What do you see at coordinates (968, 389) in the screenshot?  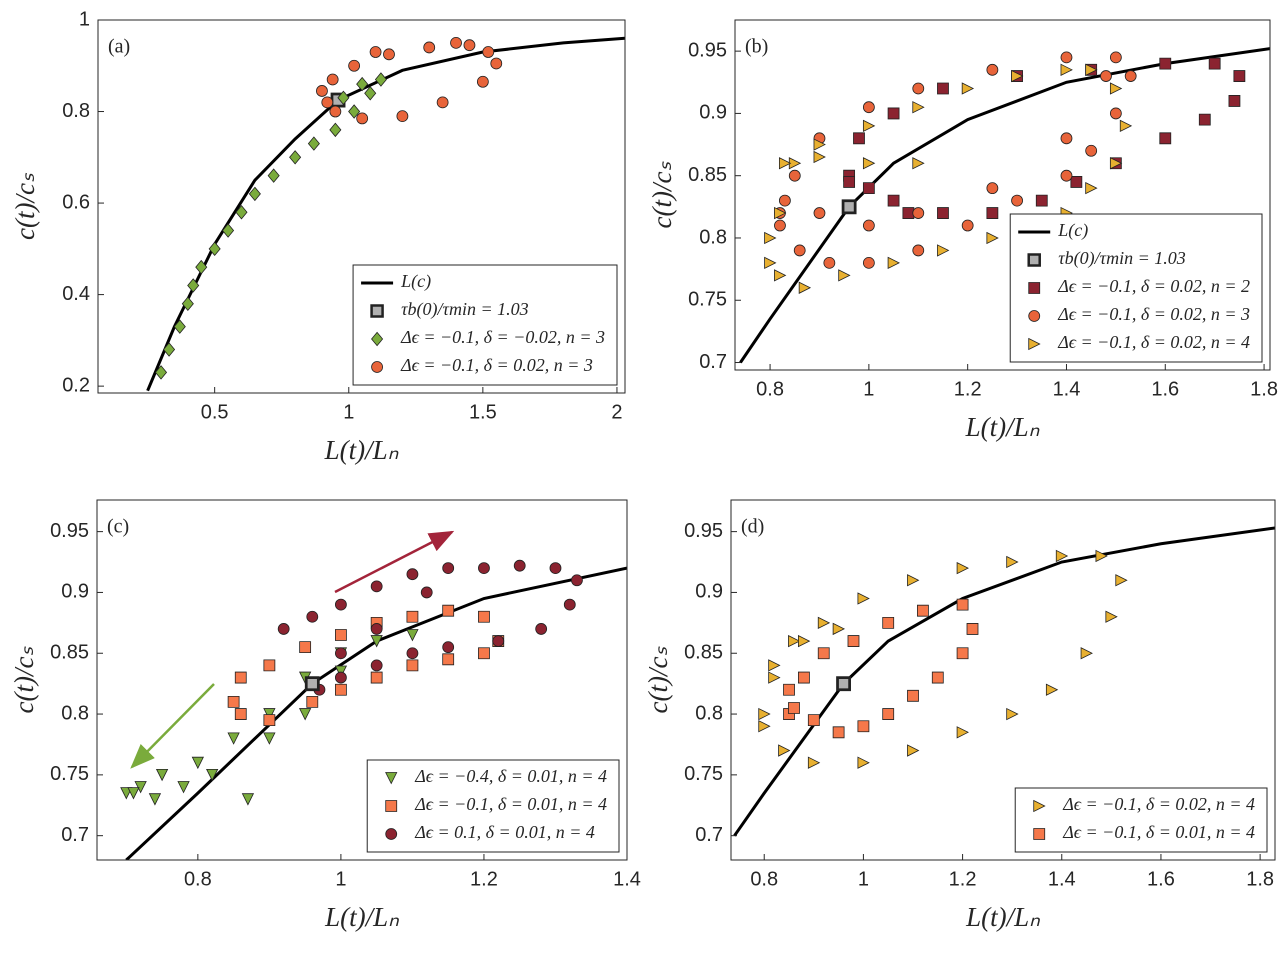 I see `x-tick-label: 1.2` at bounding box center [968, 389].